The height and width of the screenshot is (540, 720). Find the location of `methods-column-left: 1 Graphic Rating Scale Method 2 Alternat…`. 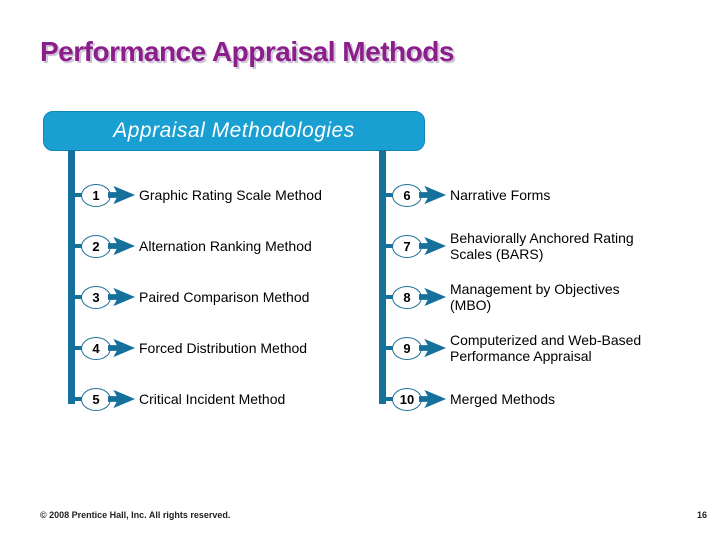

methods-column-left: 1 Graphic Rating Scale Method 2 Alternat… is located at coordinates (198, 297).